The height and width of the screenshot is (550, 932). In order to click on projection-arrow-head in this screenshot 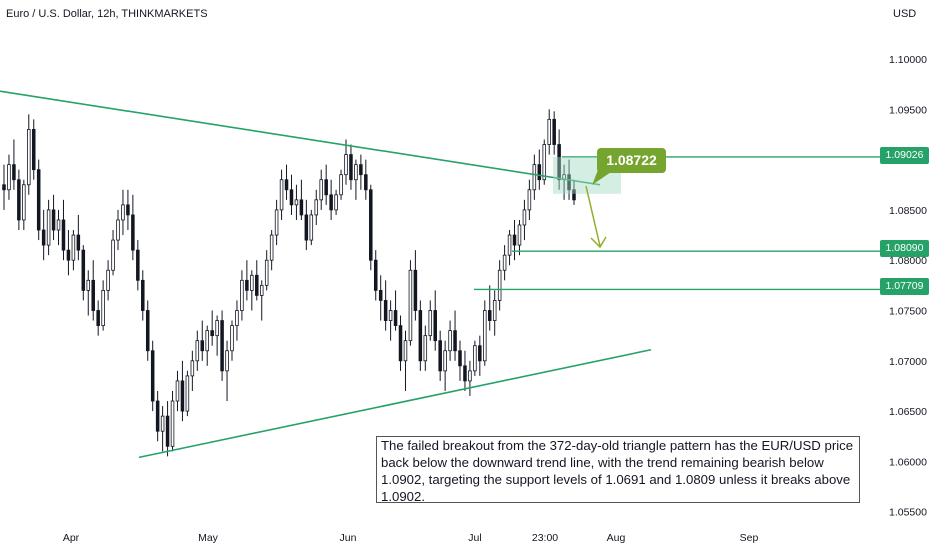, I will do `click(598, 242)`.